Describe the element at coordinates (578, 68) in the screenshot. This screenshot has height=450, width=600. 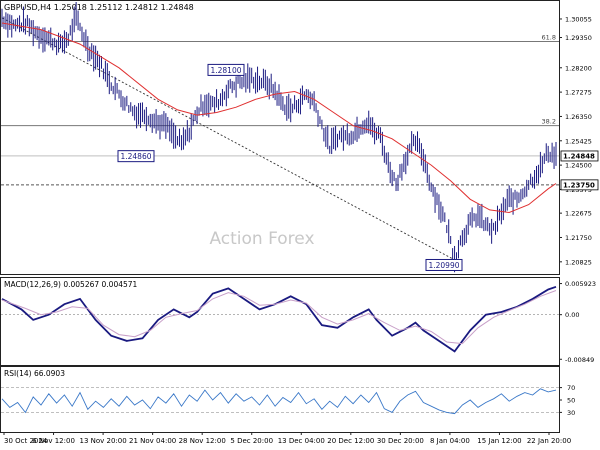
I see `price-tick-label: 1.28200` at that location.